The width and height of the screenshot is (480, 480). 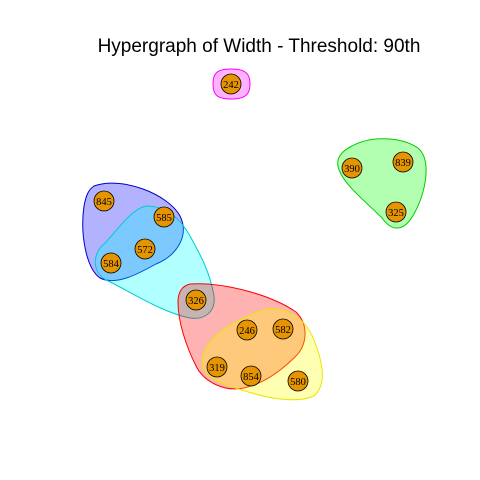 I want to click on node-label: 325, so click(x=396, y=213).